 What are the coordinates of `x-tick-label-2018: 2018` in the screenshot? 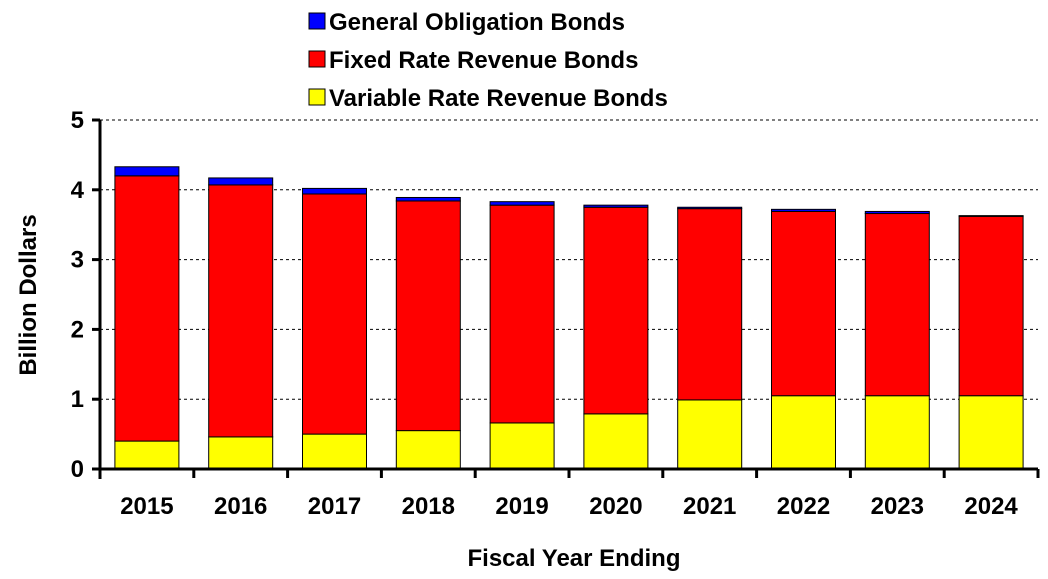 It's located at (428, 506).